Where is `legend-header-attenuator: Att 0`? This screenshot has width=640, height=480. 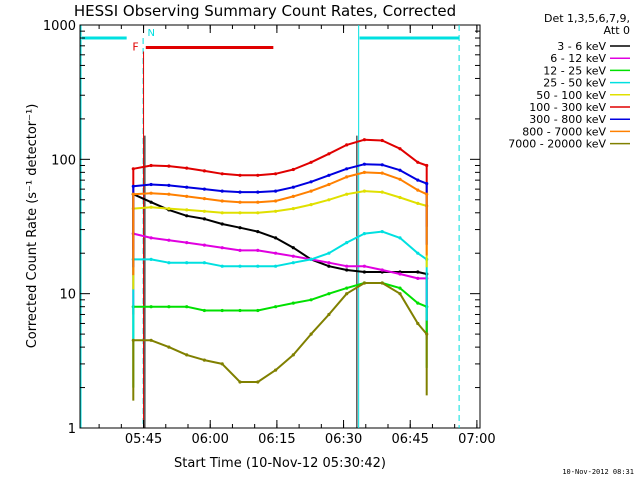
legend-header-attenuator: Att 0 is located at coordinates (617, 30).